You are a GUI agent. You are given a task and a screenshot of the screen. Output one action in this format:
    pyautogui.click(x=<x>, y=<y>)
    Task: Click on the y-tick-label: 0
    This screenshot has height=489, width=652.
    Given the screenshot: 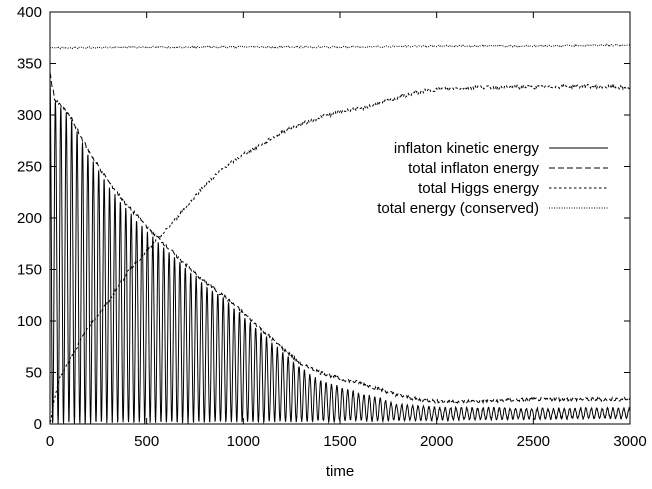 What is the action you would take?
    pyautogui.click(x=38, y=424)
    